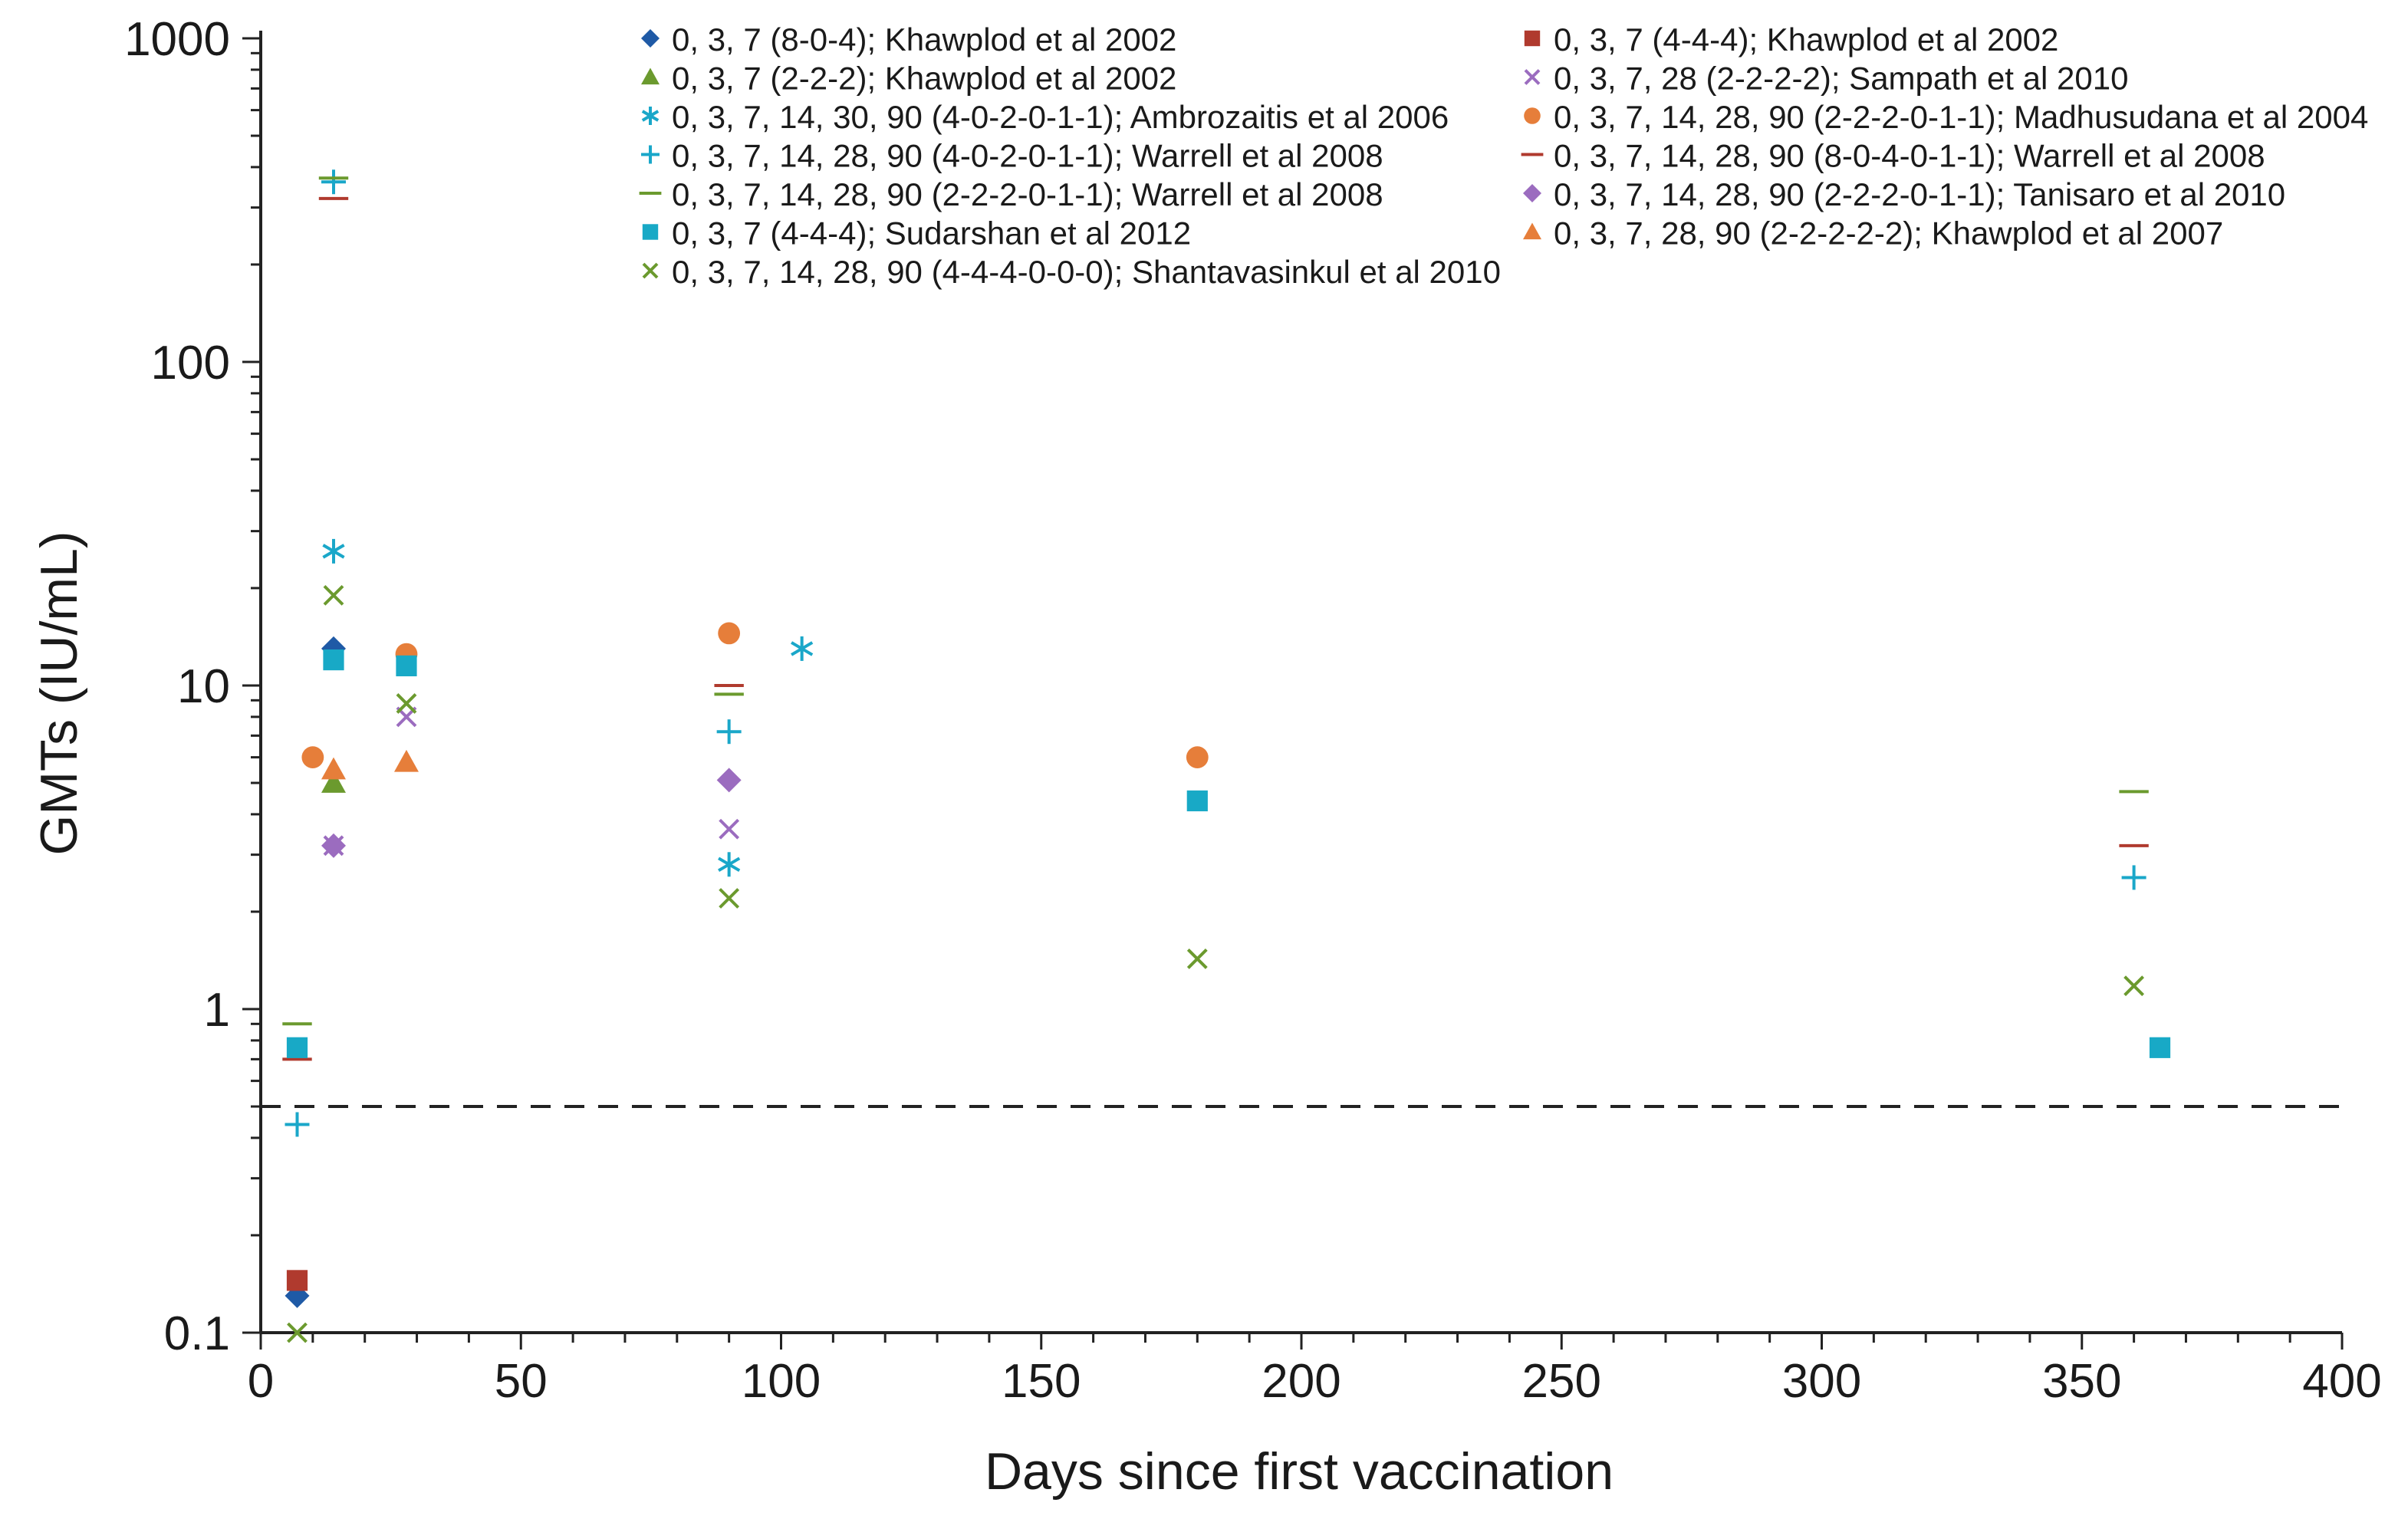 This screenshot has width=2408, height=1519. What do you see at coordinates (197, 1333) in the screenshot?
I see `y-tick-label: 0.1` at bounding box center [197, 1333].